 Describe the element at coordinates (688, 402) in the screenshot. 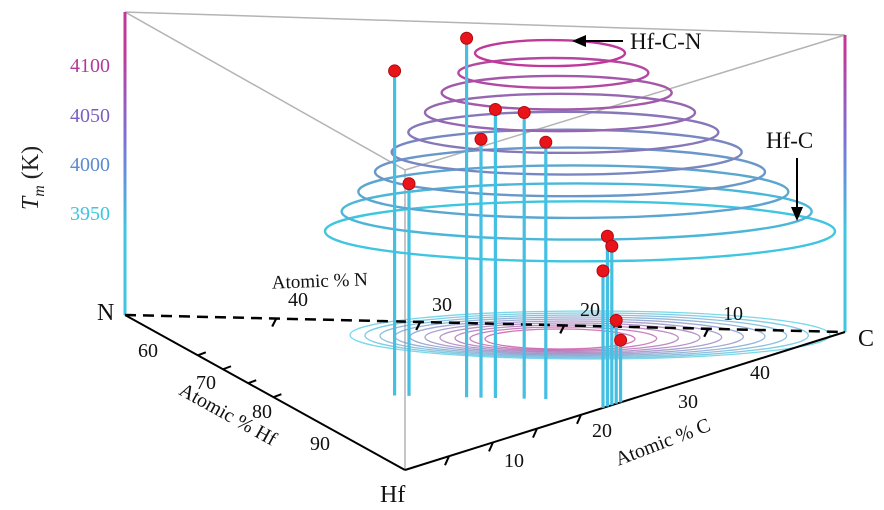

I see `c-tick-label: 30` at that location.